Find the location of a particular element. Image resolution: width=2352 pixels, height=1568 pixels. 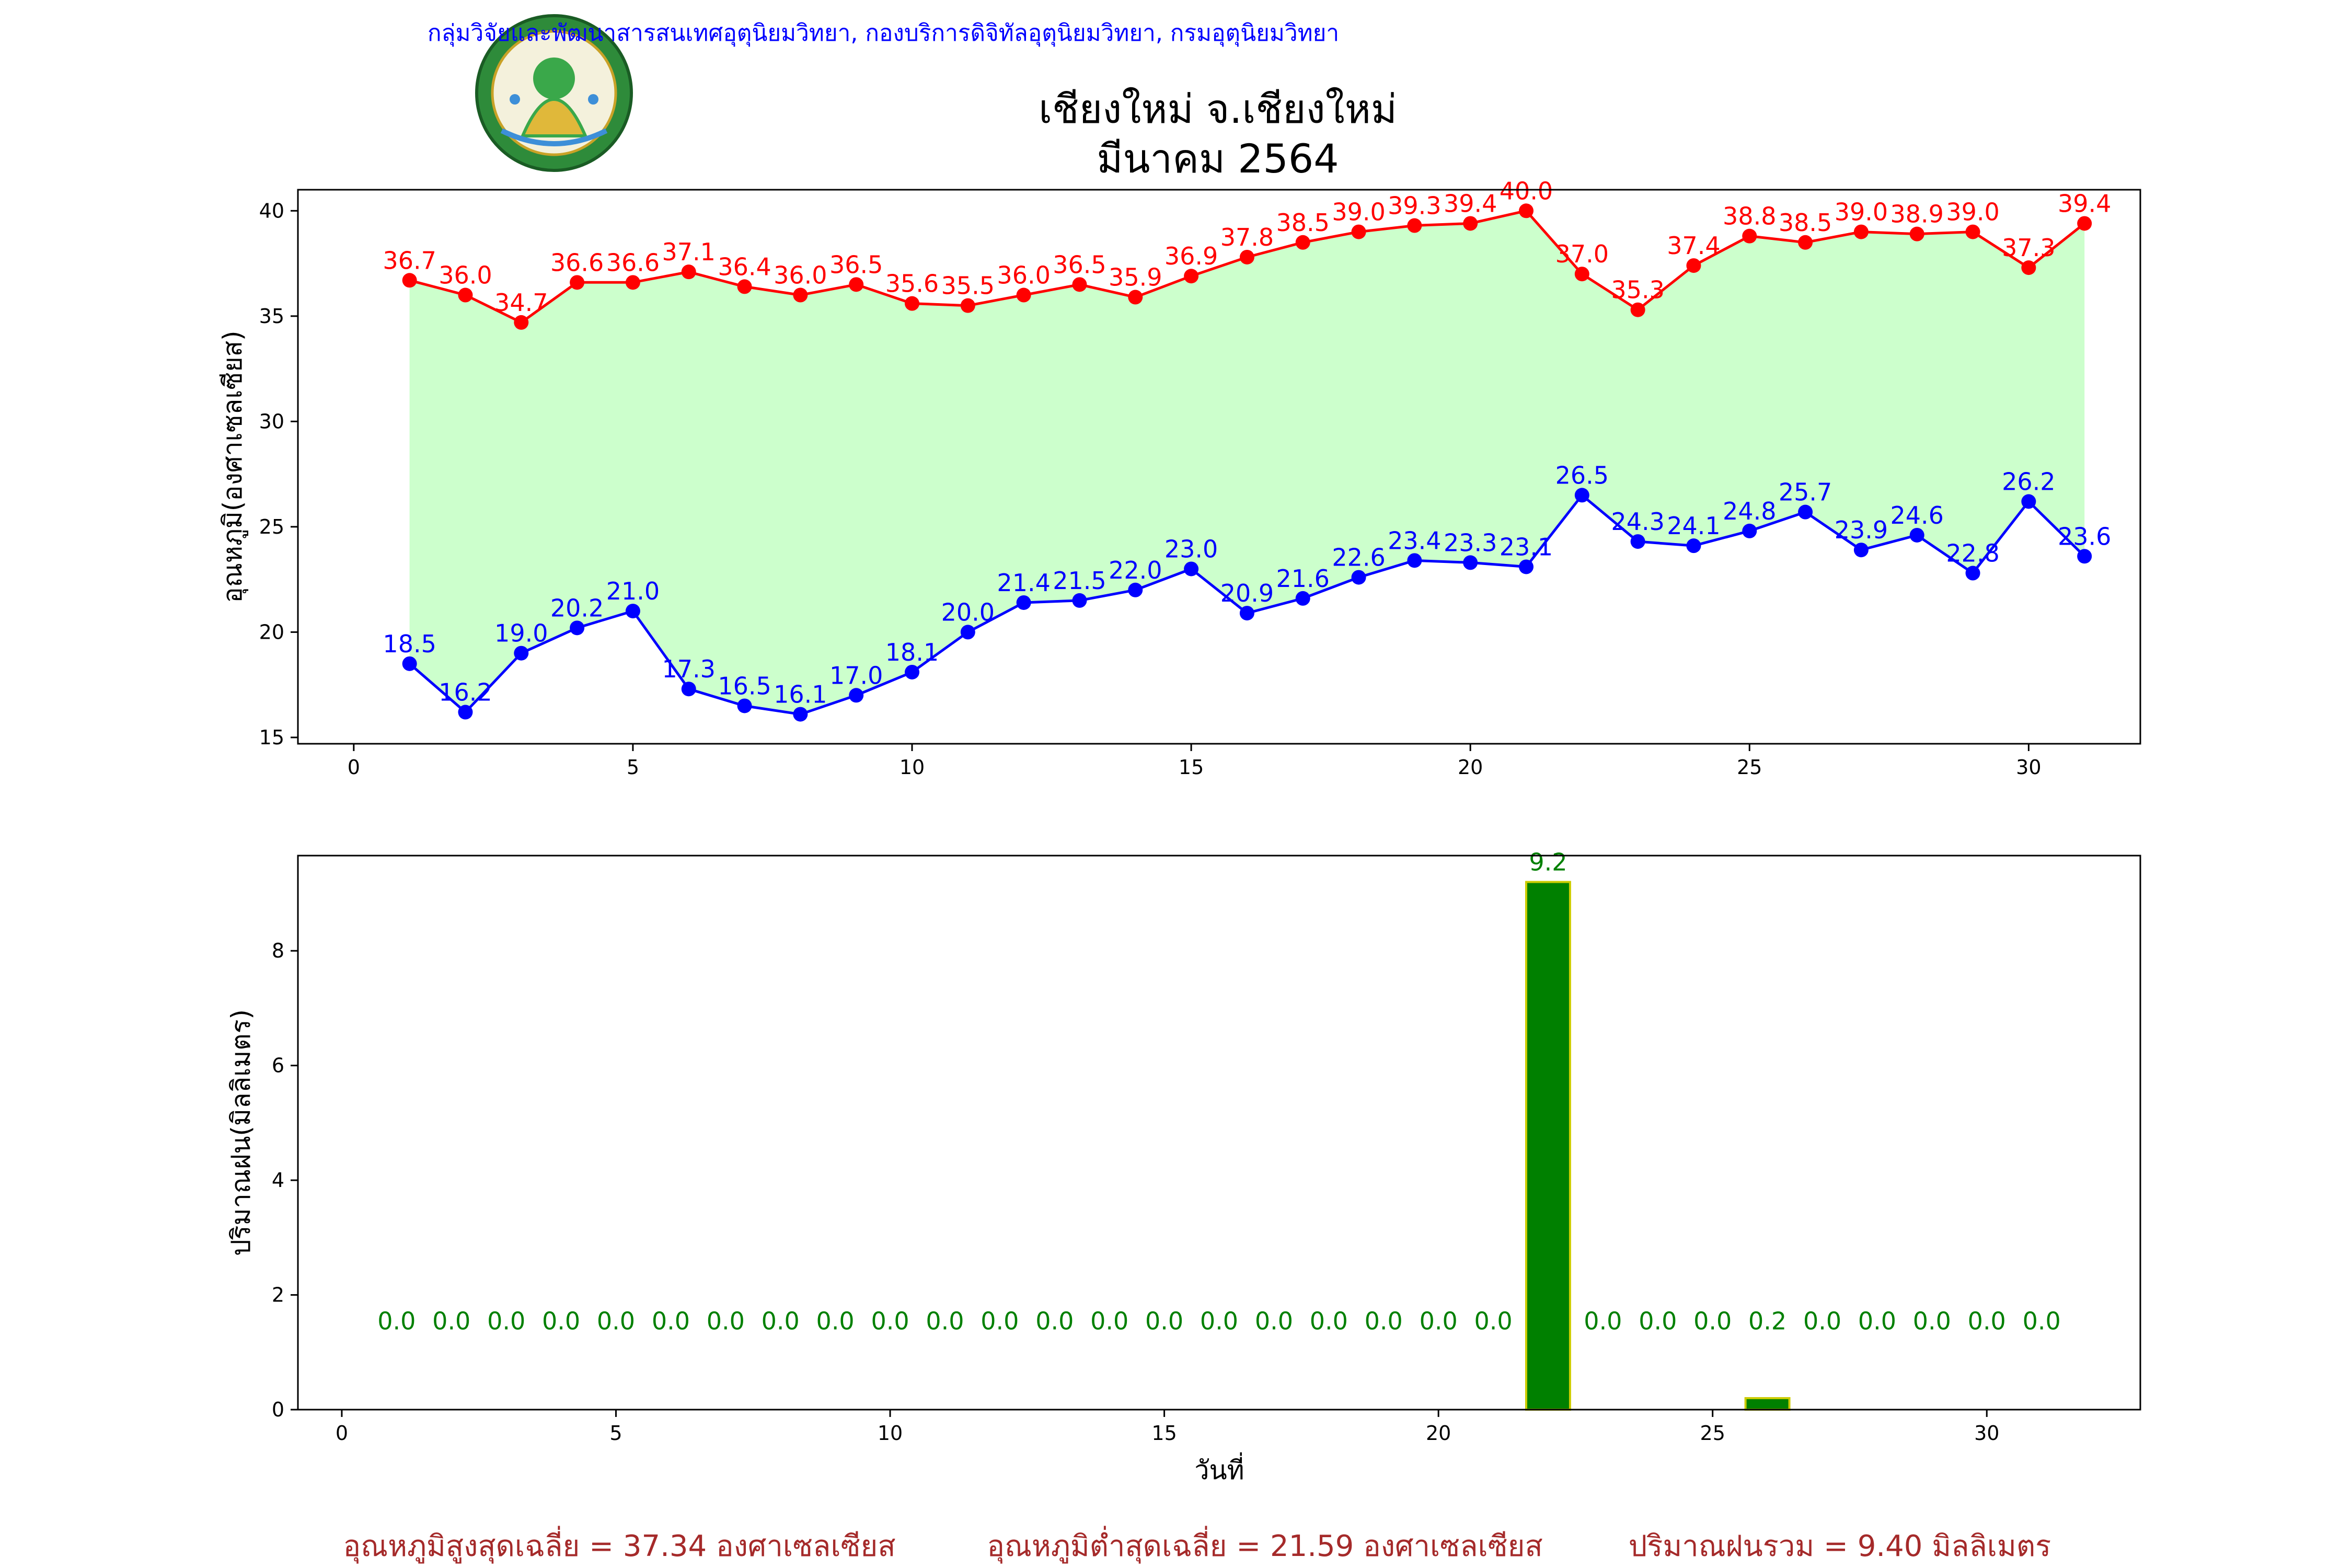

rainfall-x-tick-label: 25 is located at coordinates (1712, 1433).